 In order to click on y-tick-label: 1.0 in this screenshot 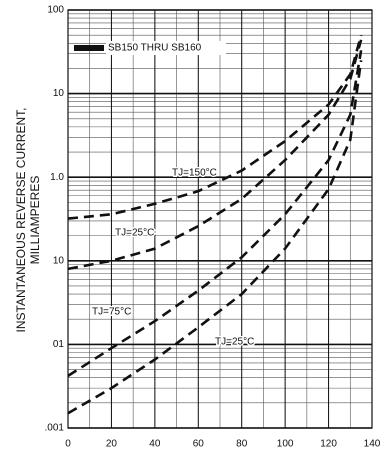, I will do `click(57, 177)`.